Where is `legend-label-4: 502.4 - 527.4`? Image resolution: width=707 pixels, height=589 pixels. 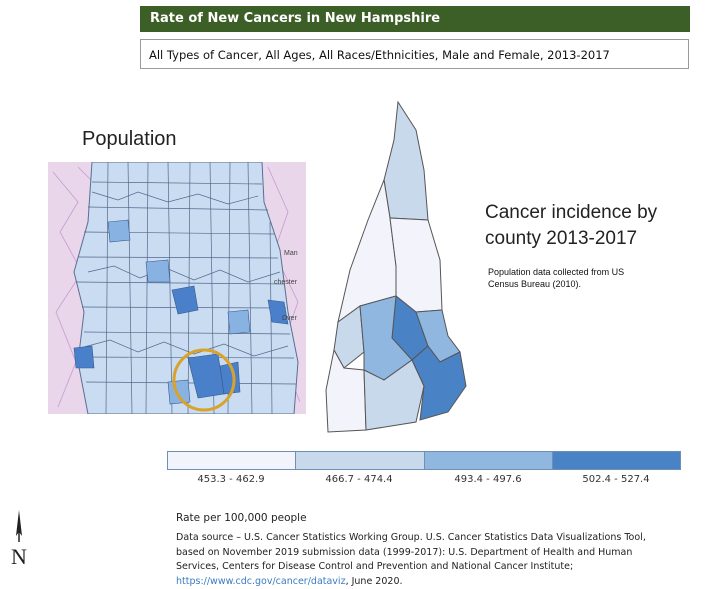
legend-label-4: 502.4 - 527.4 is located at coordinates (616, 479).